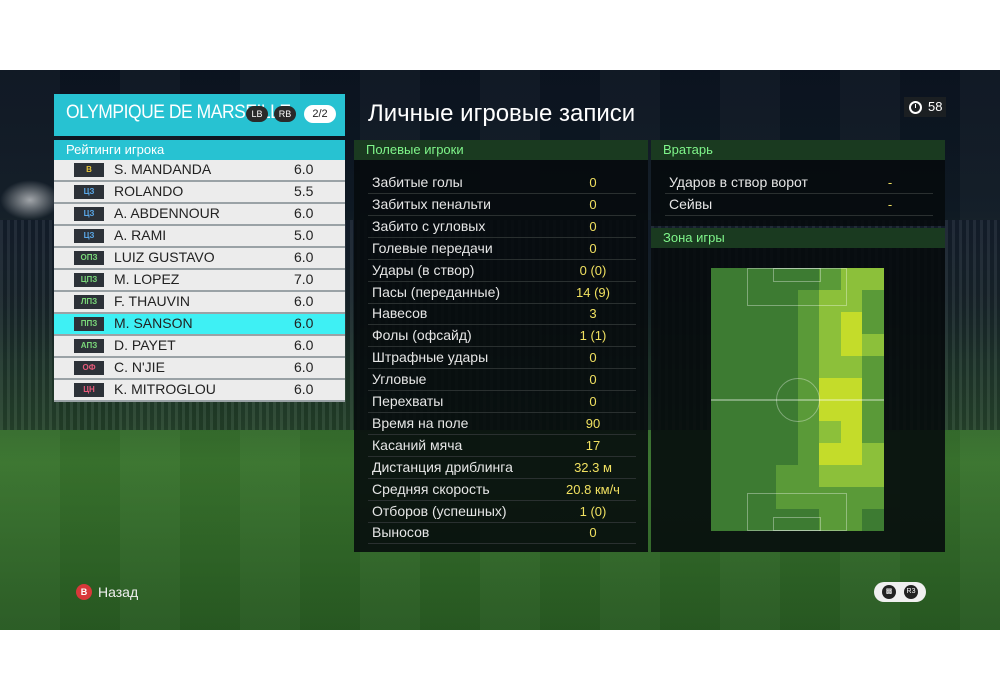  I want to click on stat-row: Навесов 3, so click(502, 314).